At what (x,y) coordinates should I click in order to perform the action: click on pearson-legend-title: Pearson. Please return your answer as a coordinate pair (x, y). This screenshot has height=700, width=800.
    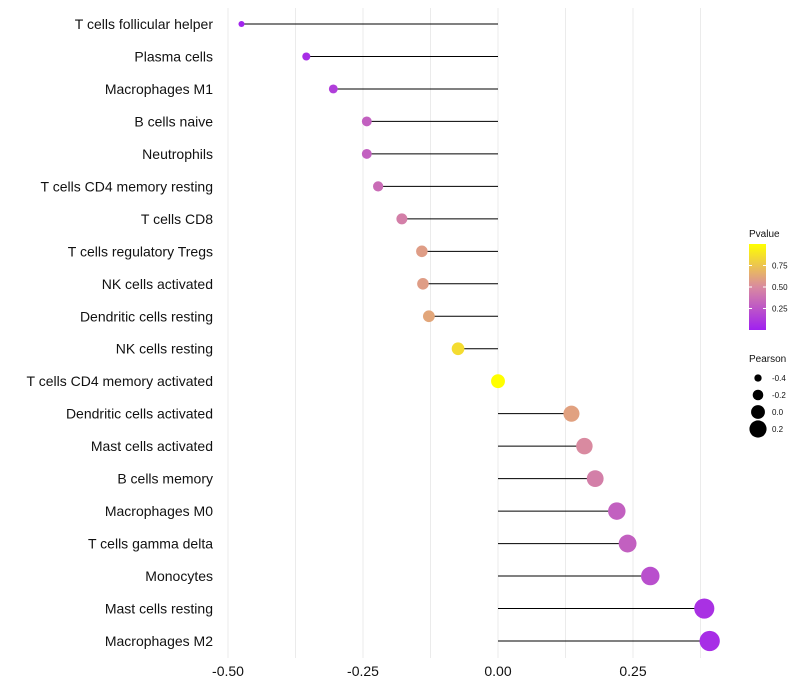
    Looking at the image, I should click on (767, 359).